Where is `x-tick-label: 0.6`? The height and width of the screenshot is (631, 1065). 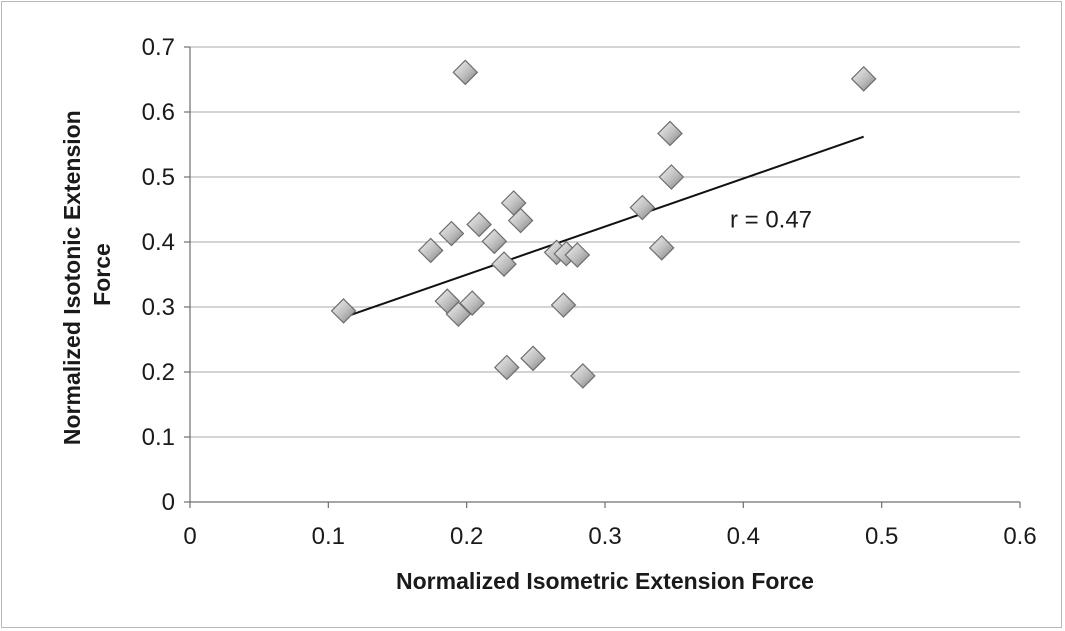
x-tick-label: 0.6 is located at coordinates (1019, 536).